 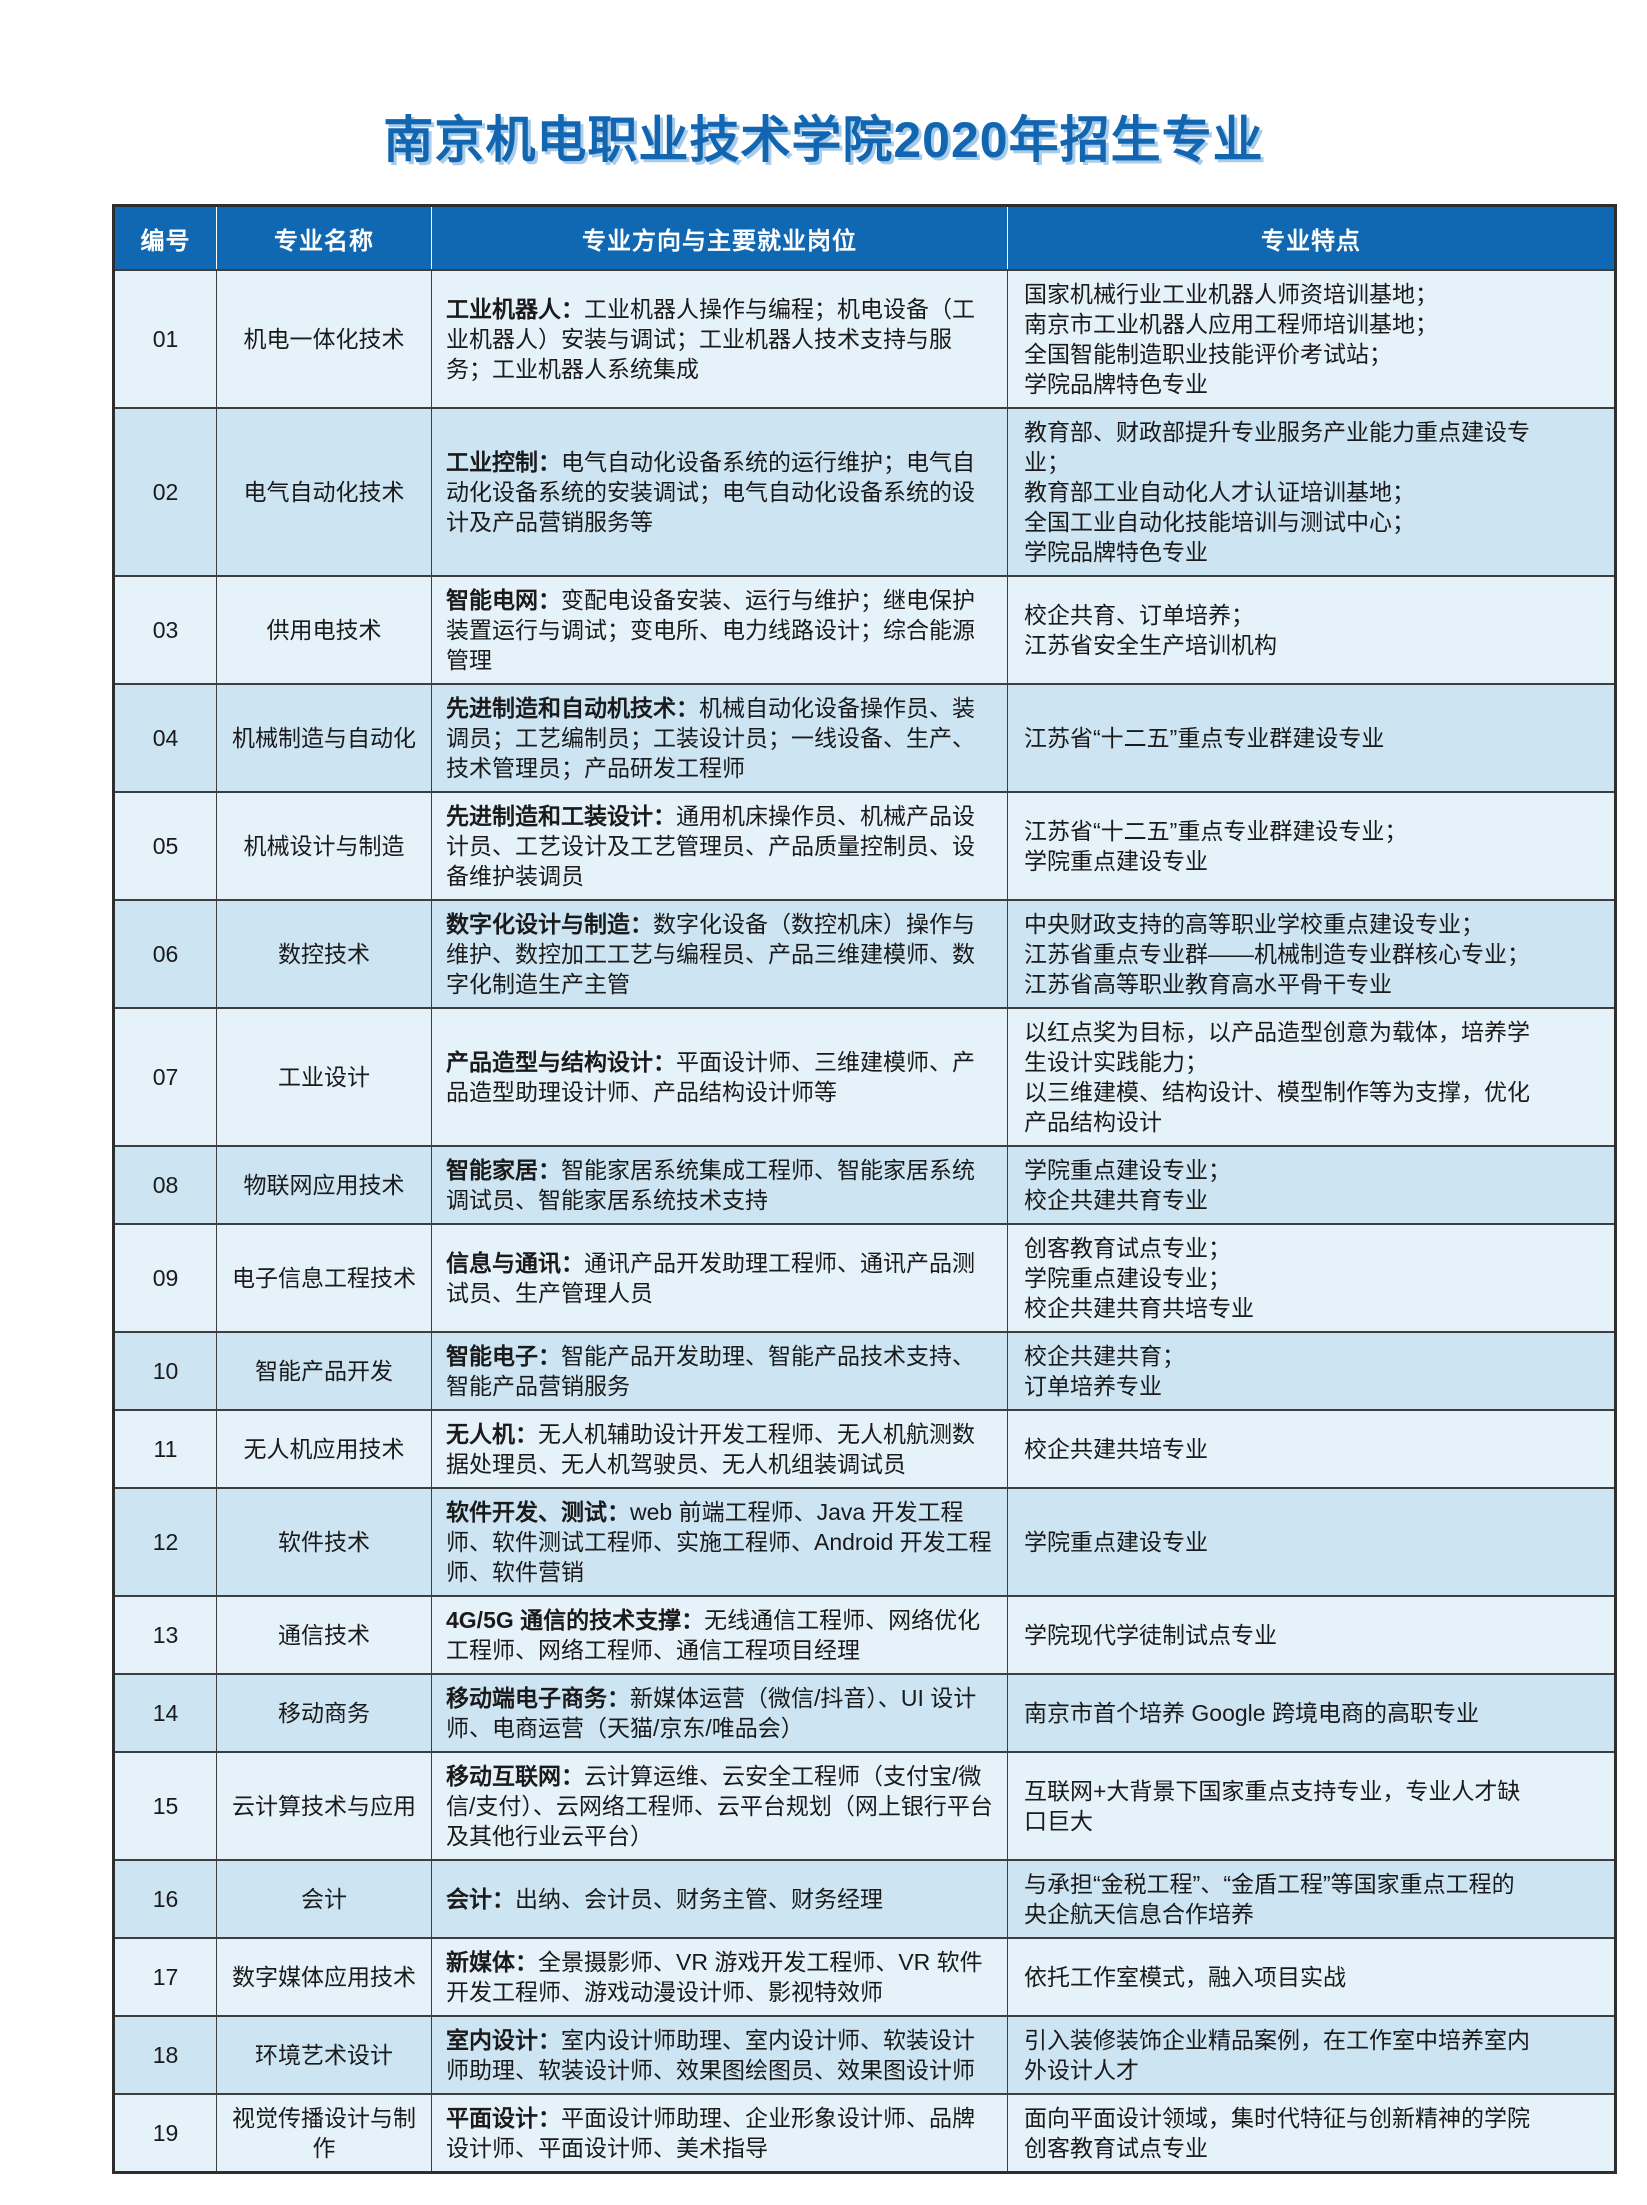 What do you see at coordinates (324, 1185) in the screenshot?
I see `major-name: 物联网应用技术` at bounding box center [324, 1185].